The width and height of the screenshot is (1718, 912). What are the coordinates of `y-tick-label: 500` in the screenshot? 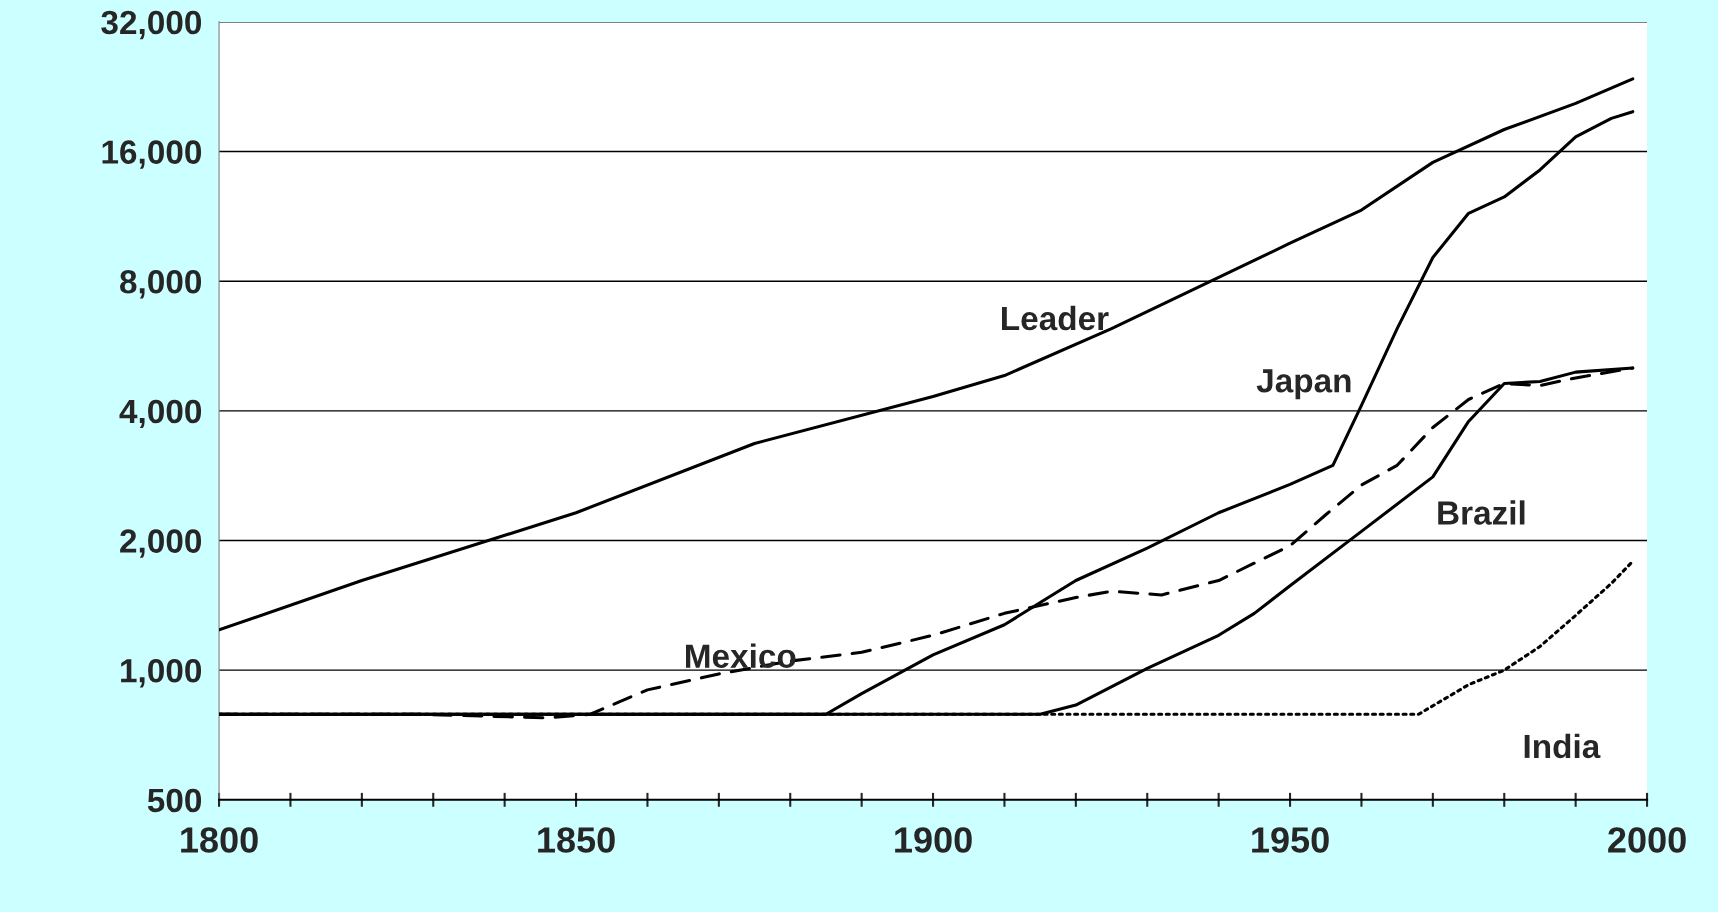 It's located at (174, 800).